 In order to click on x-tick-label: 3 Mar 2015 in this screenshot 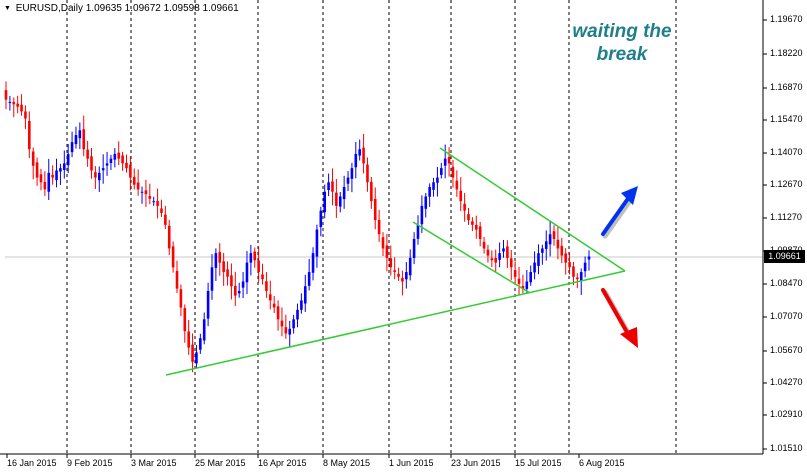, I will do `click(154, 463)`.